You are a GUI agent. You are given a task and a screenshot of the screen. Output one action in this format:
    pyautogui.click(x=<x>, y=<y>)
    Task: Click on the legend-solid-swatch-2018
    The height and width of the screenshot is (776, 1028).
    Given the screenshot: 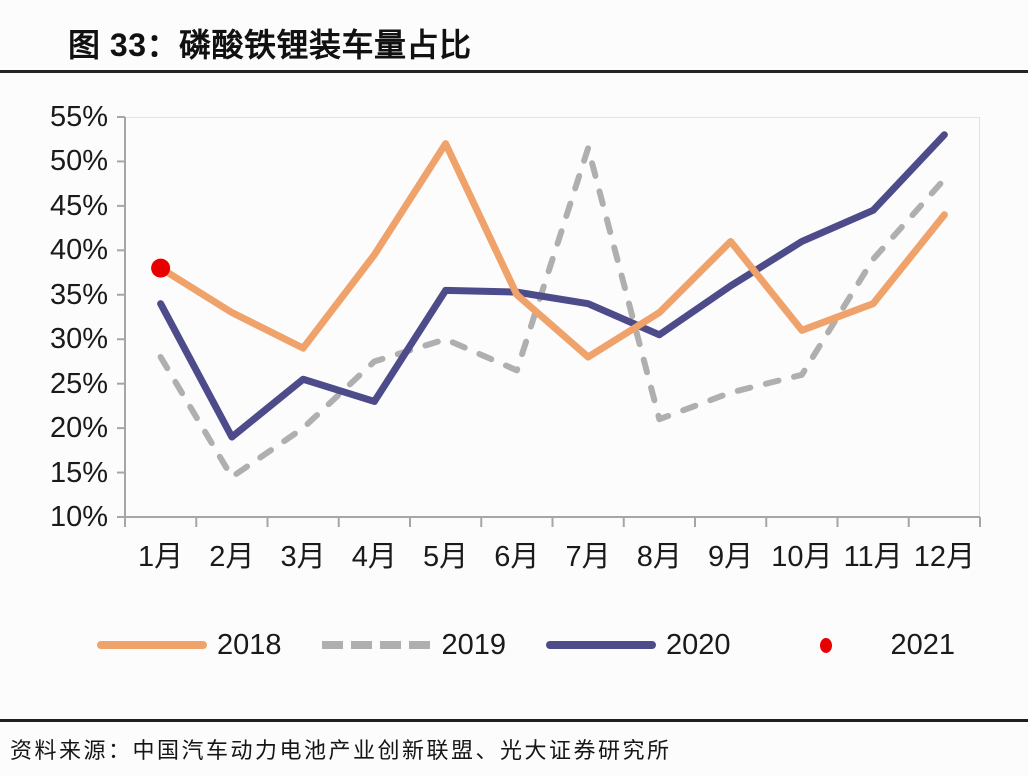 What is the action you would take?
    pyautogui.click(x=152, y=645)
    